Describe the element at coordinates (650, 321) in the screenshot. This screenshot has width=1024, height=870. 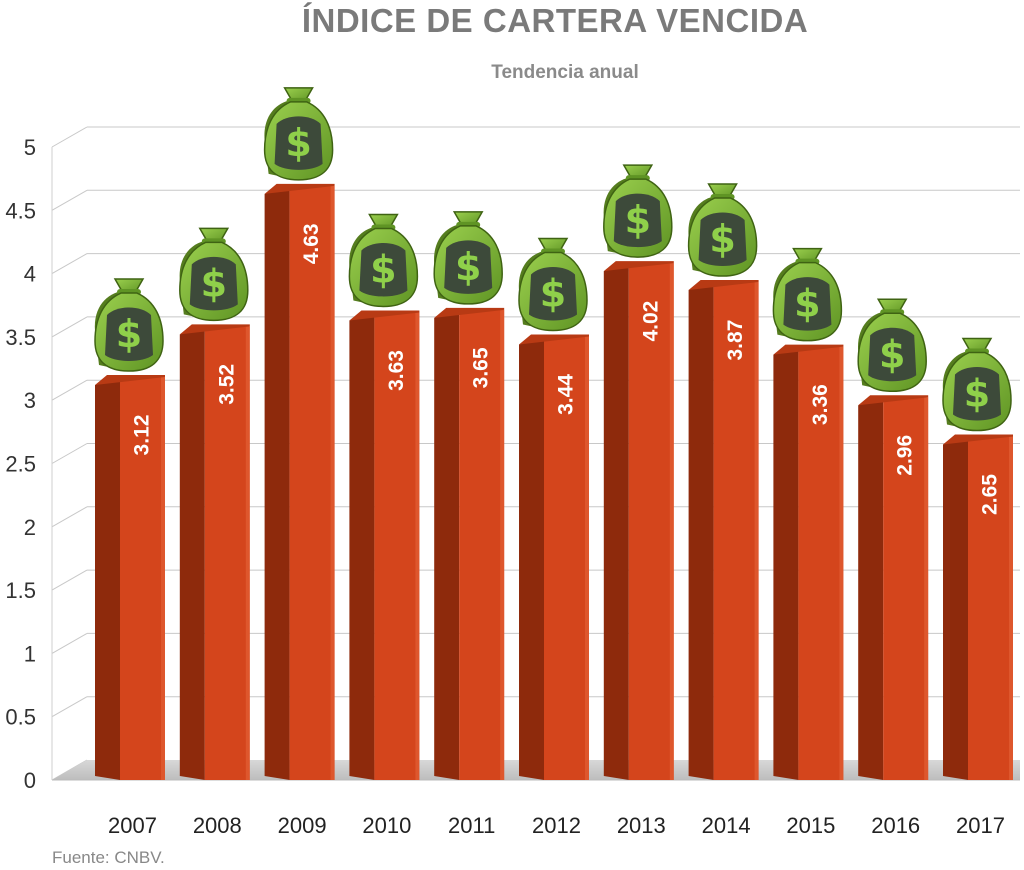
I see `data-label: 4.02` at that location.